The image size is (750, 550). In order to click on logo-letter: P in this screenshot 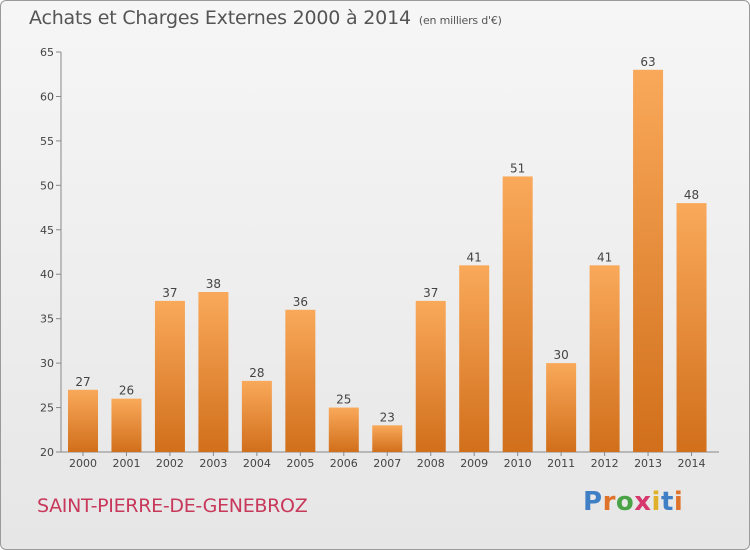, I will do `click(593, 502)`.